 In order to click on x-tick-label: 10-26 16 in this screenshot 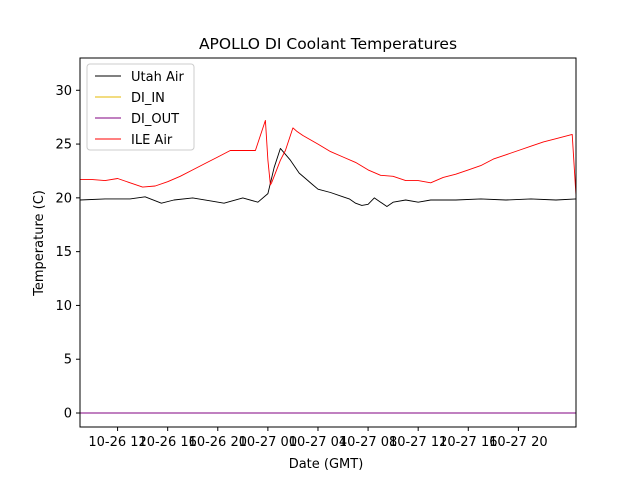, I will do `click(167, 442)`.